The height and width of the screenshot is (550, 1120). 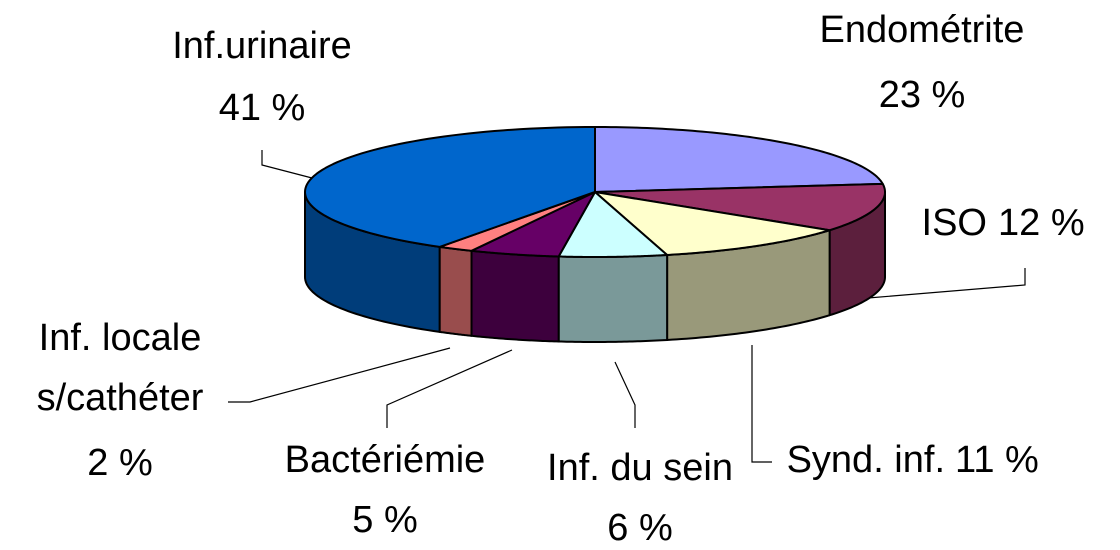 What do you see at coordinates (922, 95) in the screenshot?
I see `value-label: 23 %` at bounding box center [922, 95].